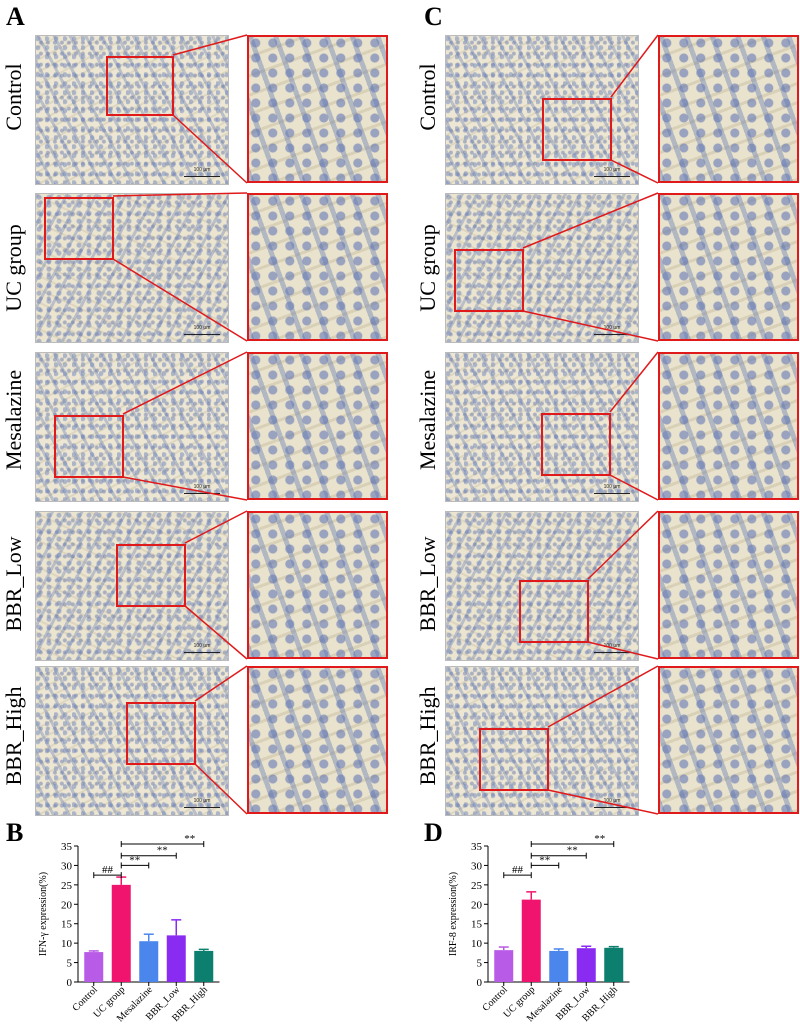 Image resolution: width=800 pixels, height=1033 pixels. I want to click on micrograph-bbr-high-c: 100 μm, so click(542, 741).